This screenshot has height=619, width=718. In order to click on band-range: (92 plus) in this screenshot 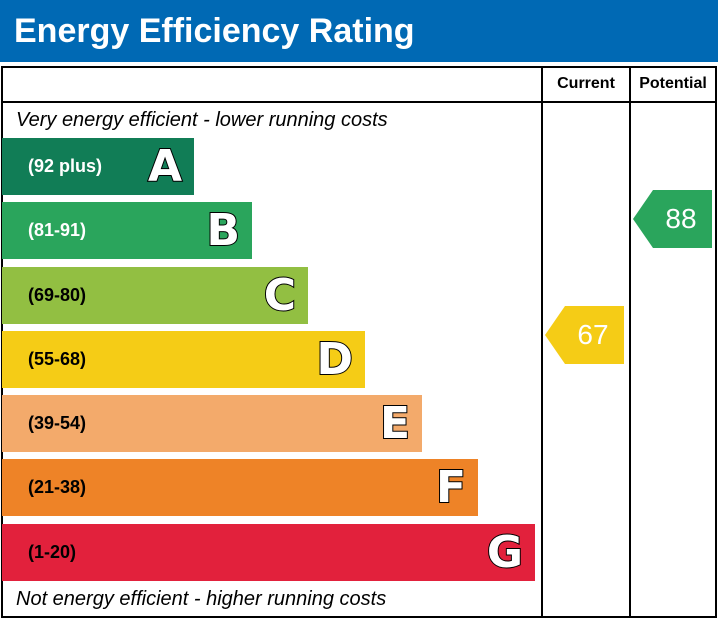, I will do `click(65, 166)`.